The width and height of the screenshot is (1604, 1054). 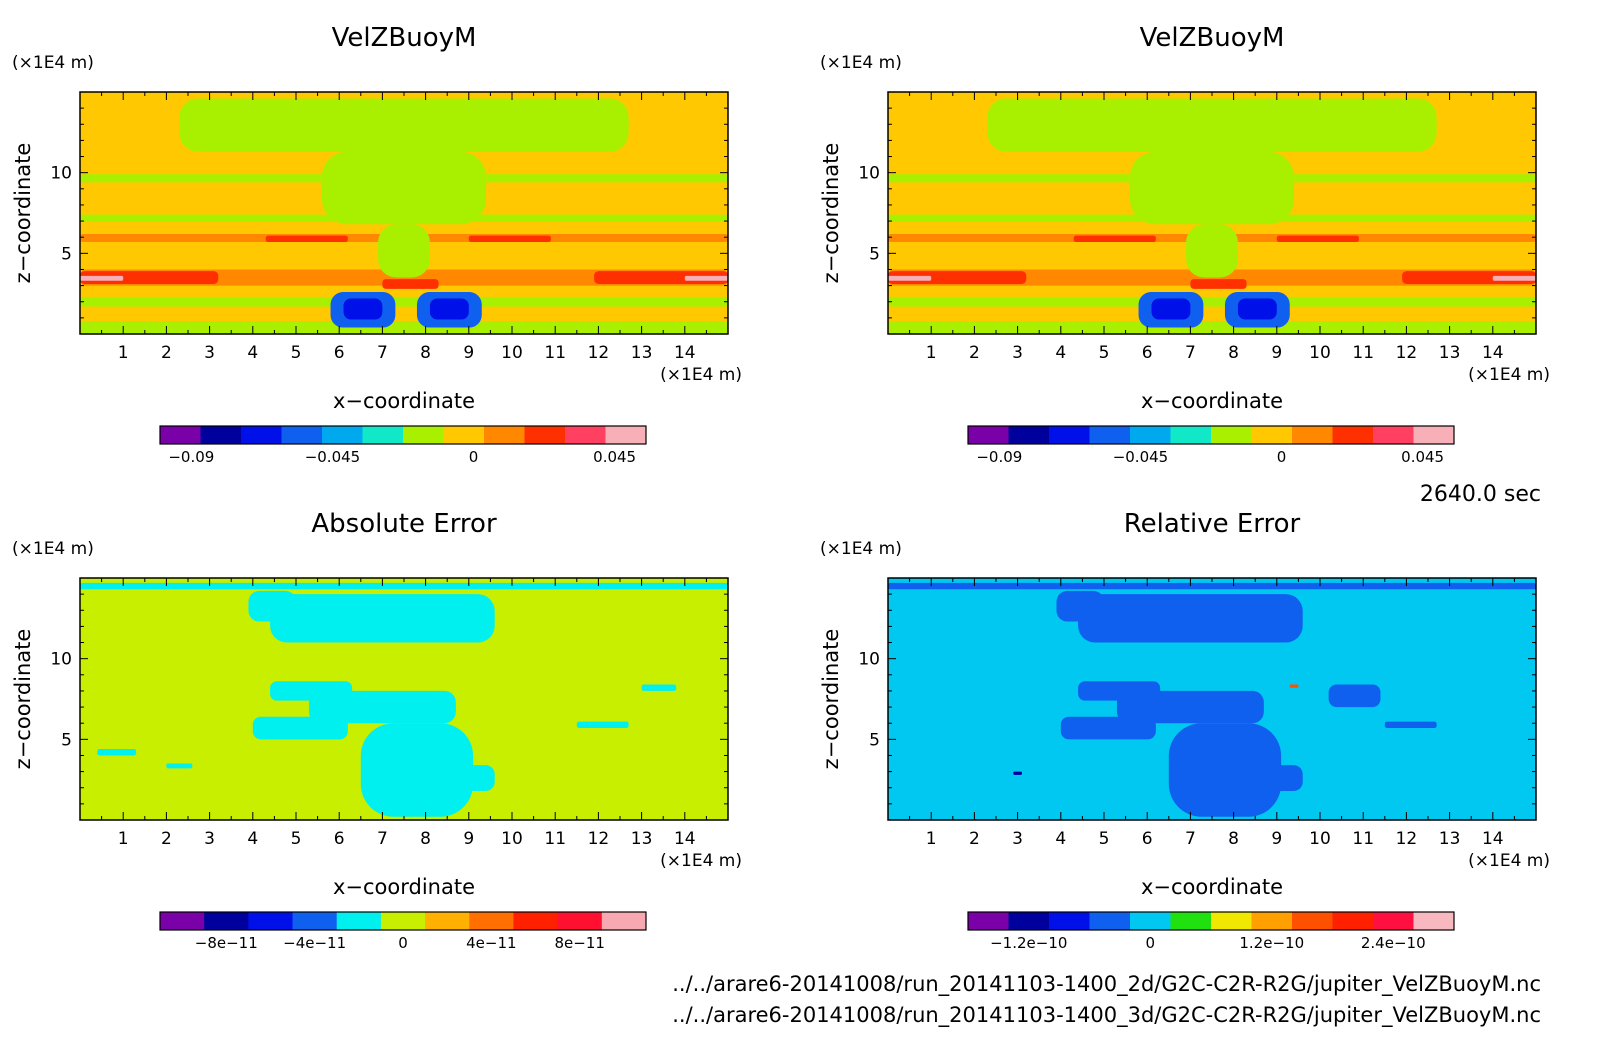 I want to click on chart-title: Absolute Error, so click(x=404, y=524).